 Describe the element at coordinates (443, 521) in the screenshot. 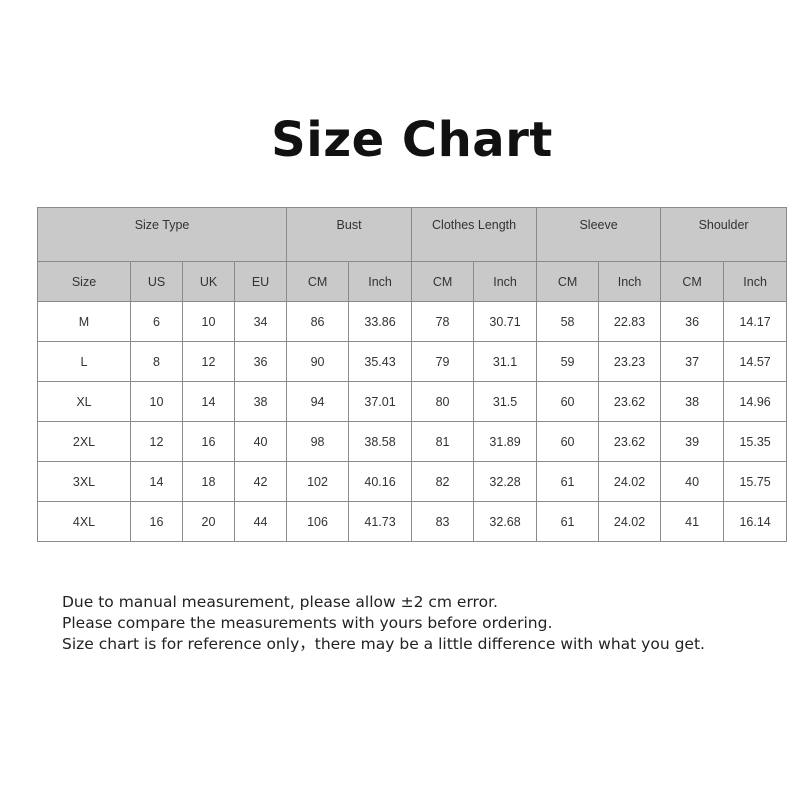

I see `table-cell: 83` at that location.